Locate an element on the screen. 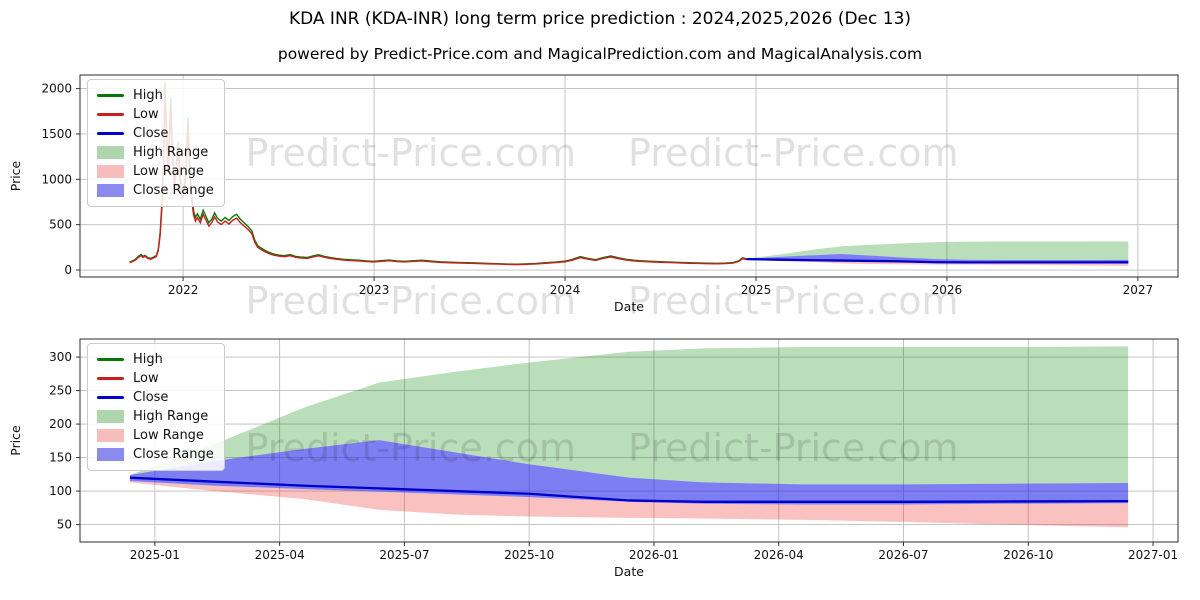  top-xaxis-label: Date is located at coordinates (629, 306).